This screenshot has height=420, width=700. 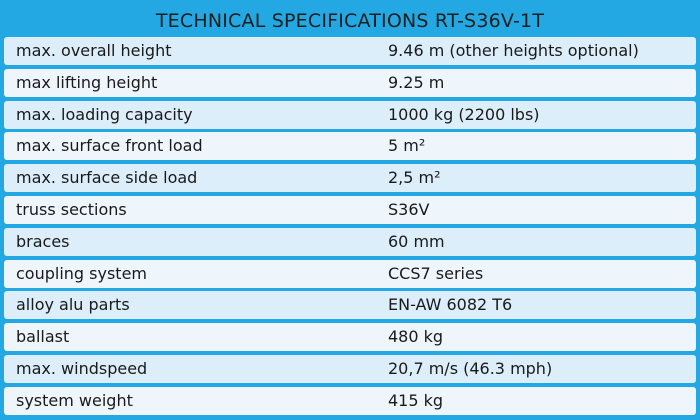 I want to click on spec-label: max. loading capacity, so click(x=104, y=114).